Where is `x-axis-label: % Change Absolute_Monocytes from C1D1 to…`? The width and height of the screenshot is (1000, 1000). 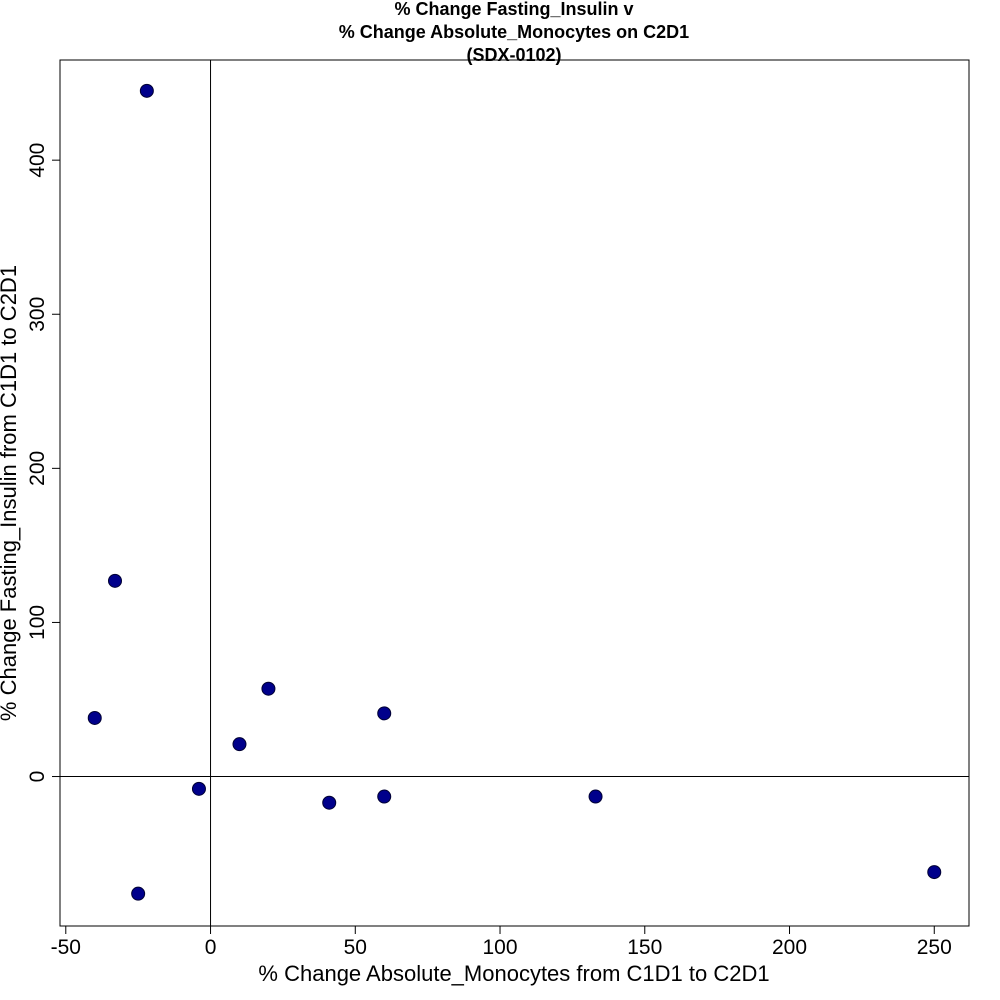
x-axis-label: % Change Absolute_Monocytes from C1D1 to… is located at coordinates (513, 973).